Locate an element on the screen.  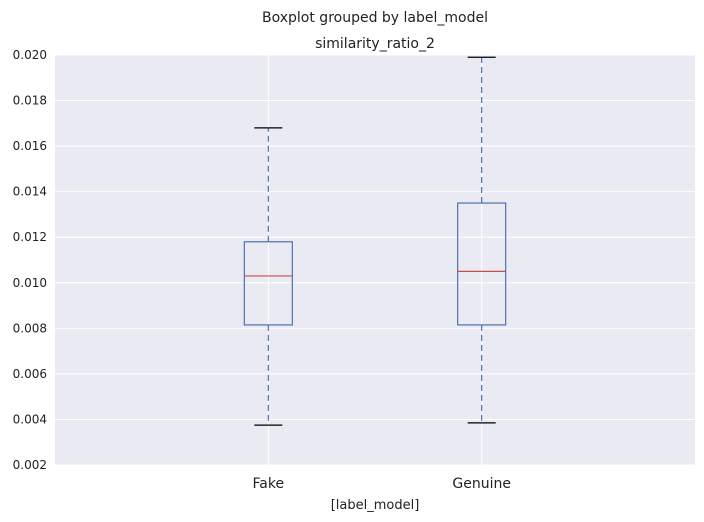
x-axis-ticks: Fake Genuine is located at coordinates (382, 484).